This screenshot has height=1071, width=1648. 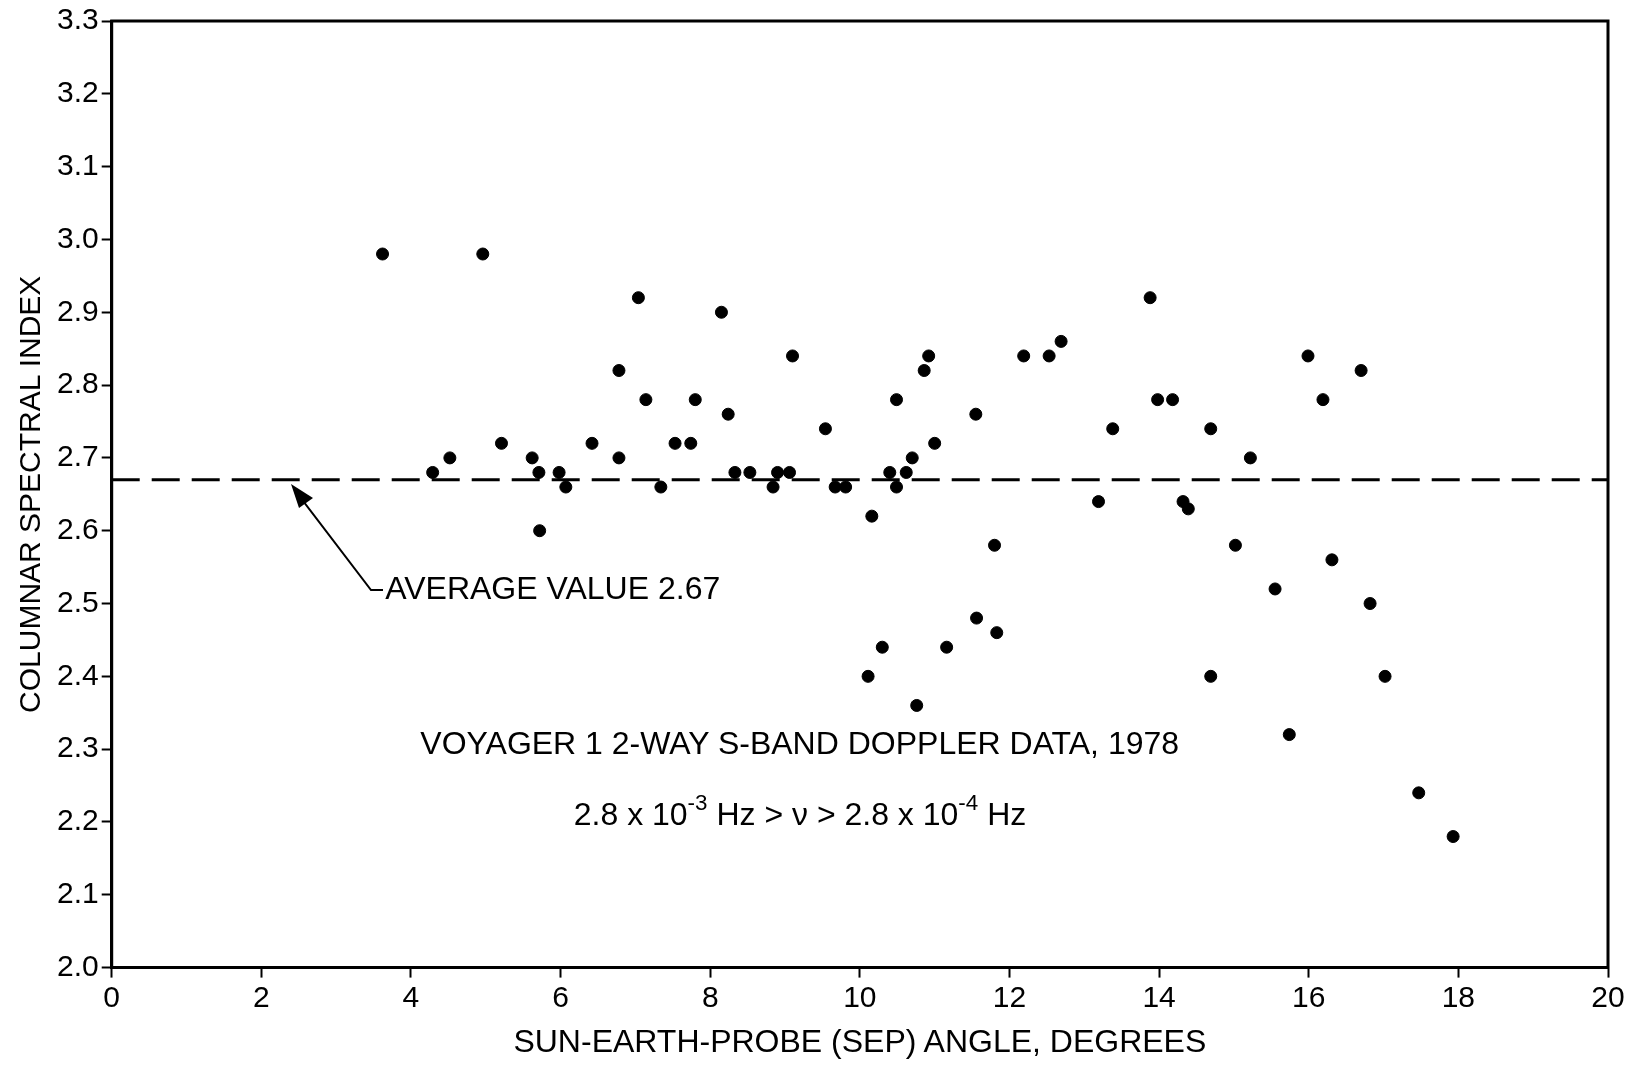 What do you see at coordinates (77, 310) in the screenshot?
I see `y-tick-label: 2.9` at bounding box center [77, 310].